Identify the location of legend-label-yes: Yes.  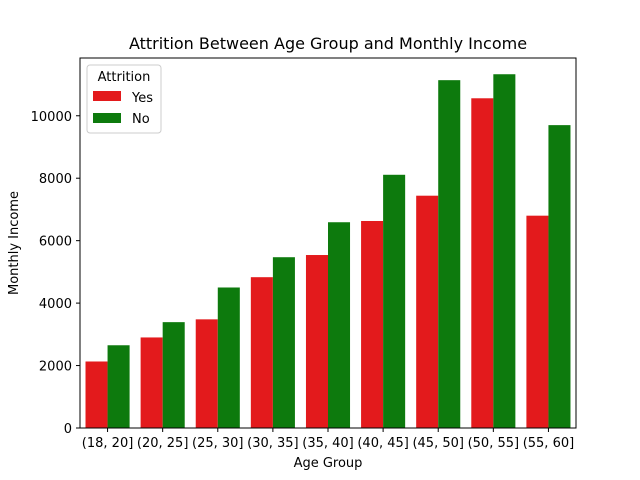
(142, 98).